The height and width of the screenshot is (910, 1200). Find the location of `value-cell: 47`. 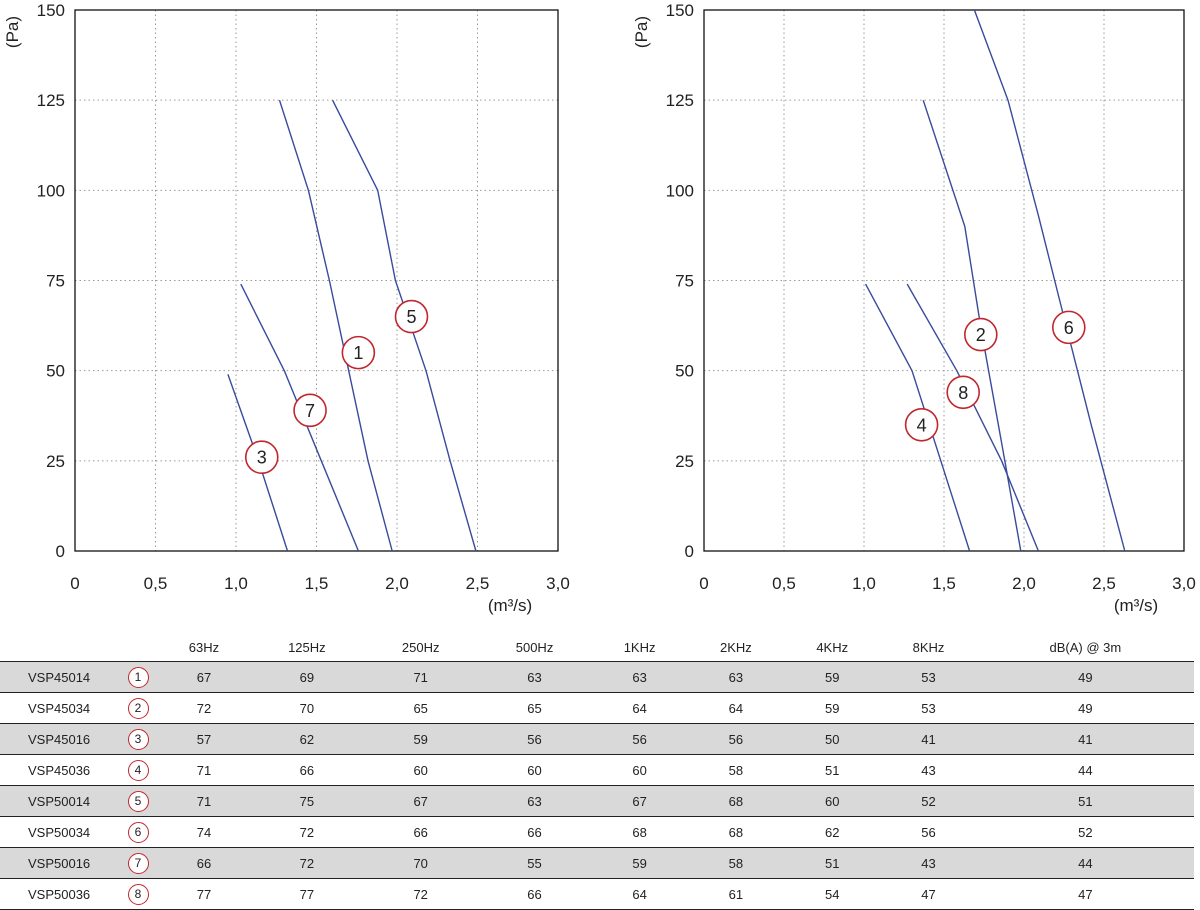

value-cell: 47 is located at coordinates (928, 894).